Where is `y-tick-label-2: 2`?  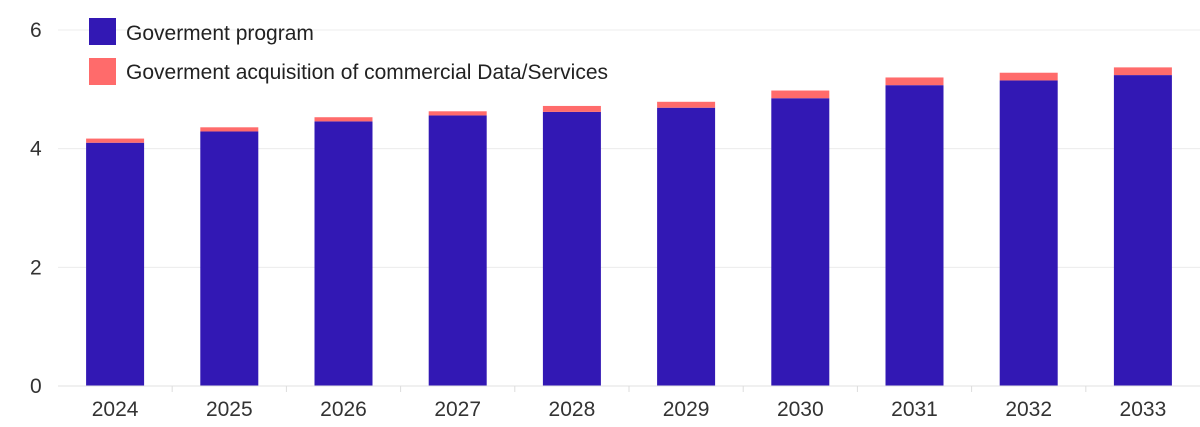 y-tick-label-2: 2 is located at coordinates (36, 267).